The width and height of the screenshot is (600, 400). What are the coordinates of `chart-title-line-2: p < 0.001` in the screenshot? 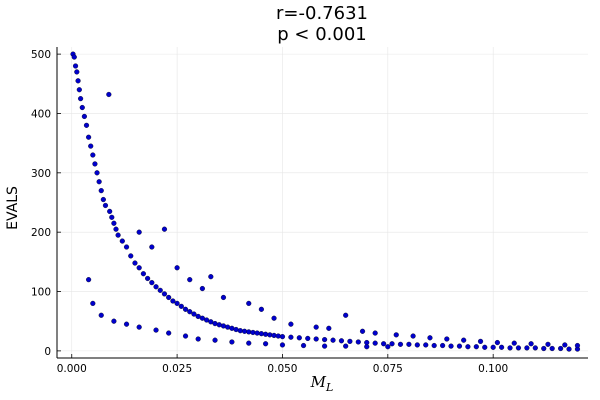 It's located at (321, 34).